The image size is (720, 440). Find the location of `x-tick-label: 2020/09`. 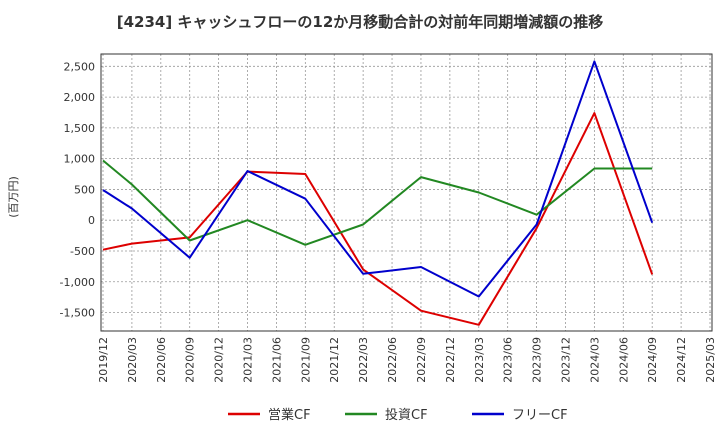

x-tick-label: 2020/09 is located at coordinates (190, 360).